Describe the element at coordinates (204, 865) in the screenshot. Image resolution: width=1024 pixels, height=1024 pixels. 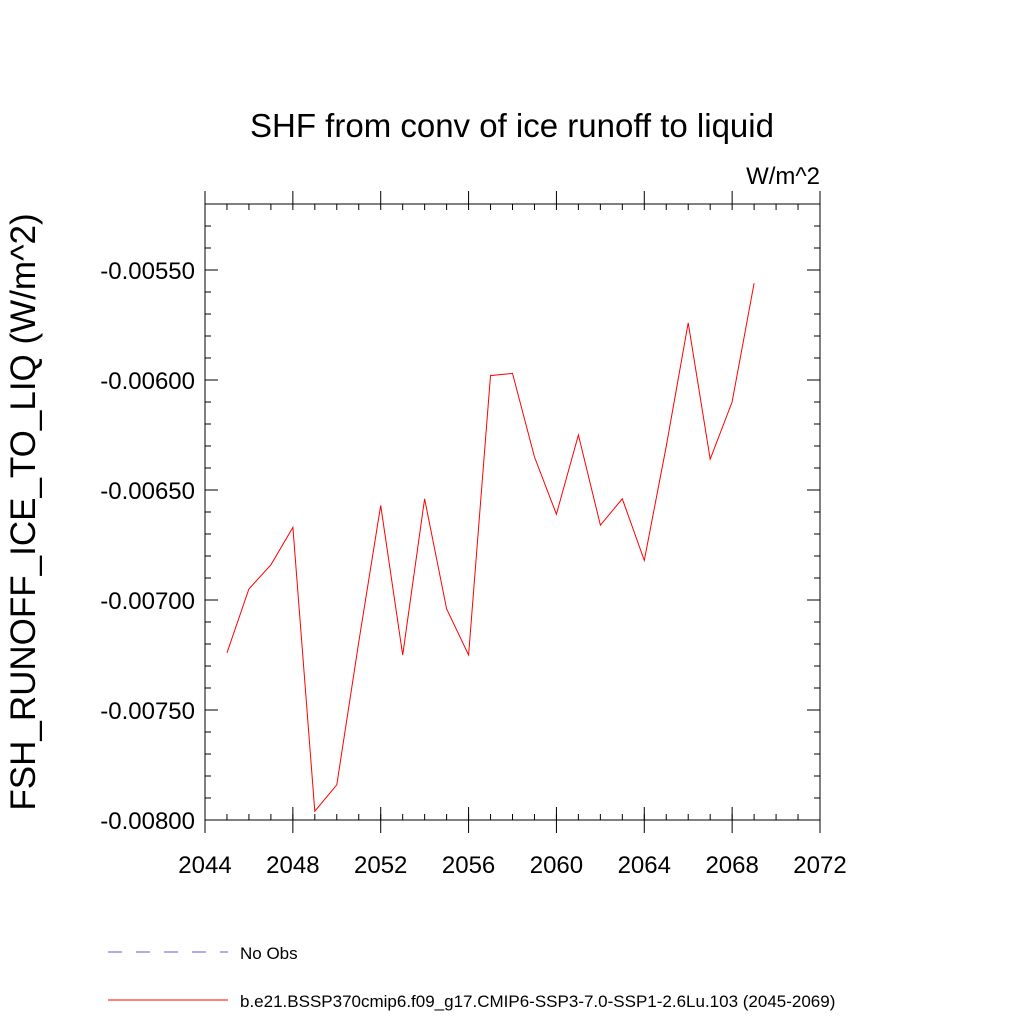
I see `x-tick-label: 2044` at that location.